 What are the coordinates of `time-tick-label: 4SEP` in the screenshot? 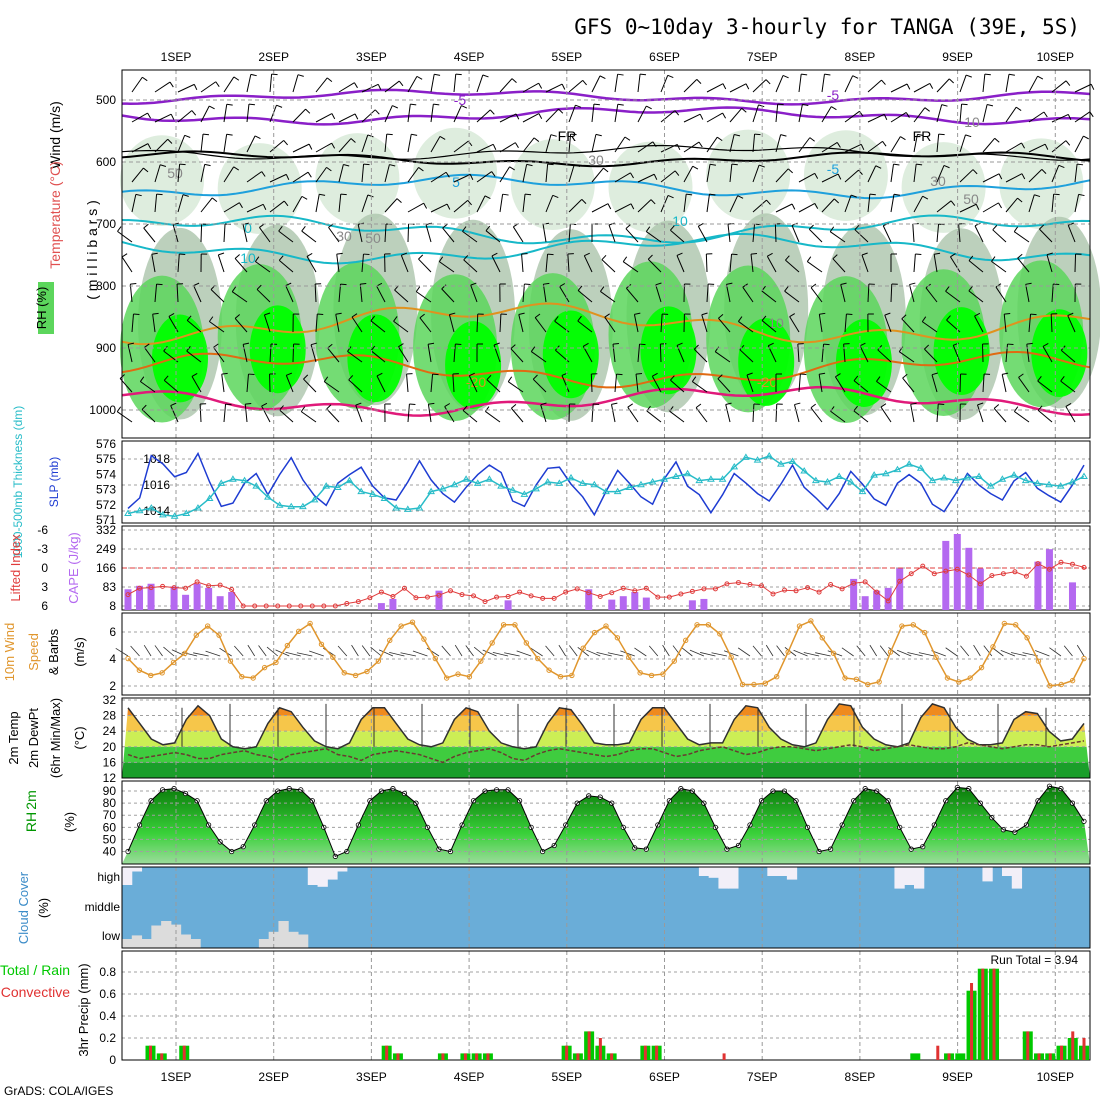 It's located at (469, 1077).